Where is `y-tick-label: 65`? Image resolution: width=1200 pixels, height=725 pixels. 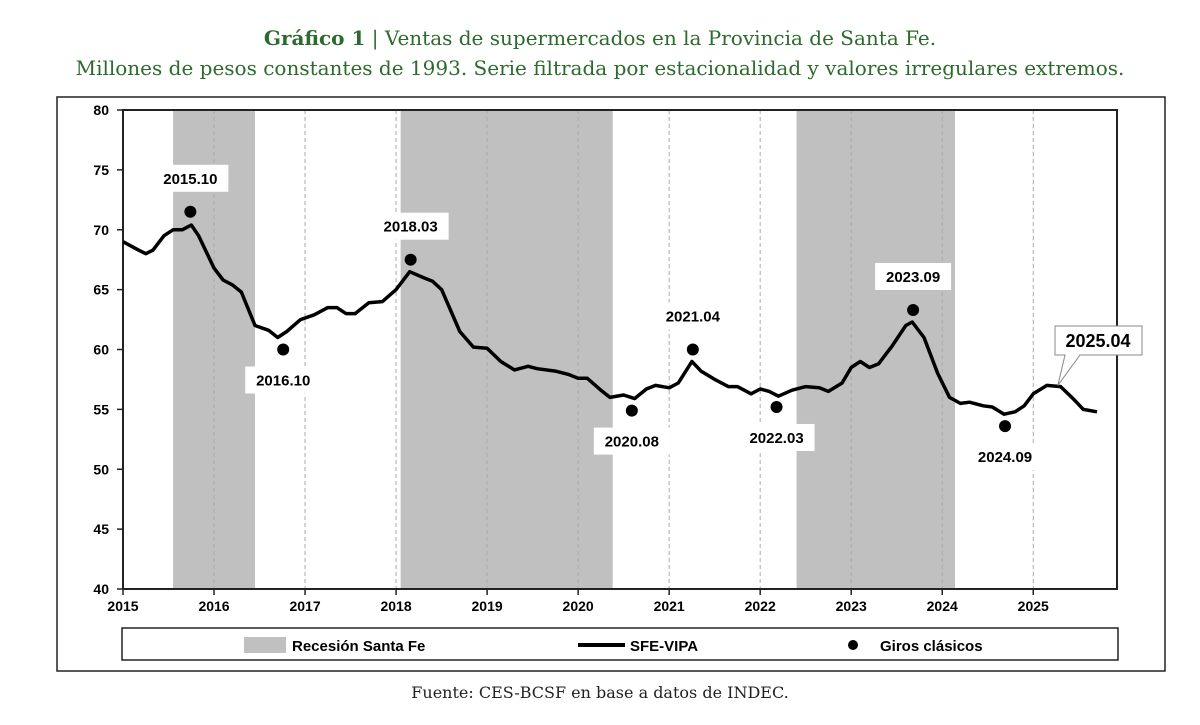 y-tick-label: 65 is located at coordinates (101, 290).